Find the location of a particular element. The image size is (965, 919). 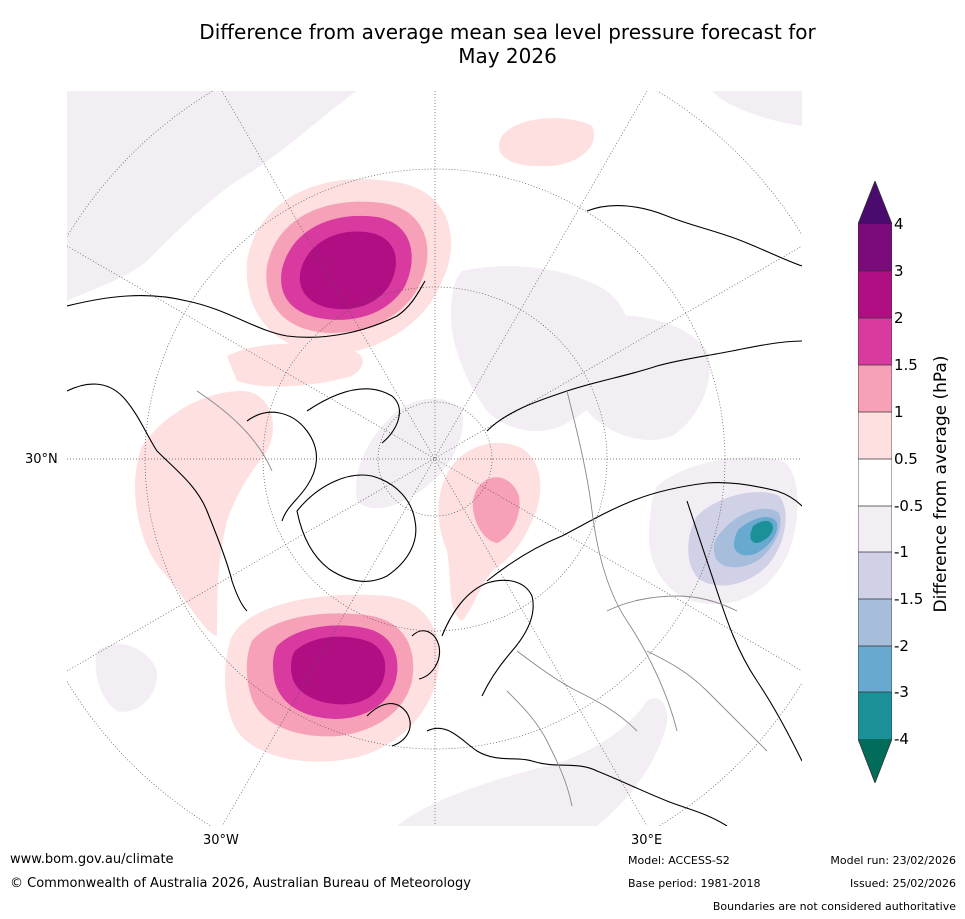

model-text: Model: ACCESS-S2 is located at coordinates (679, 860).